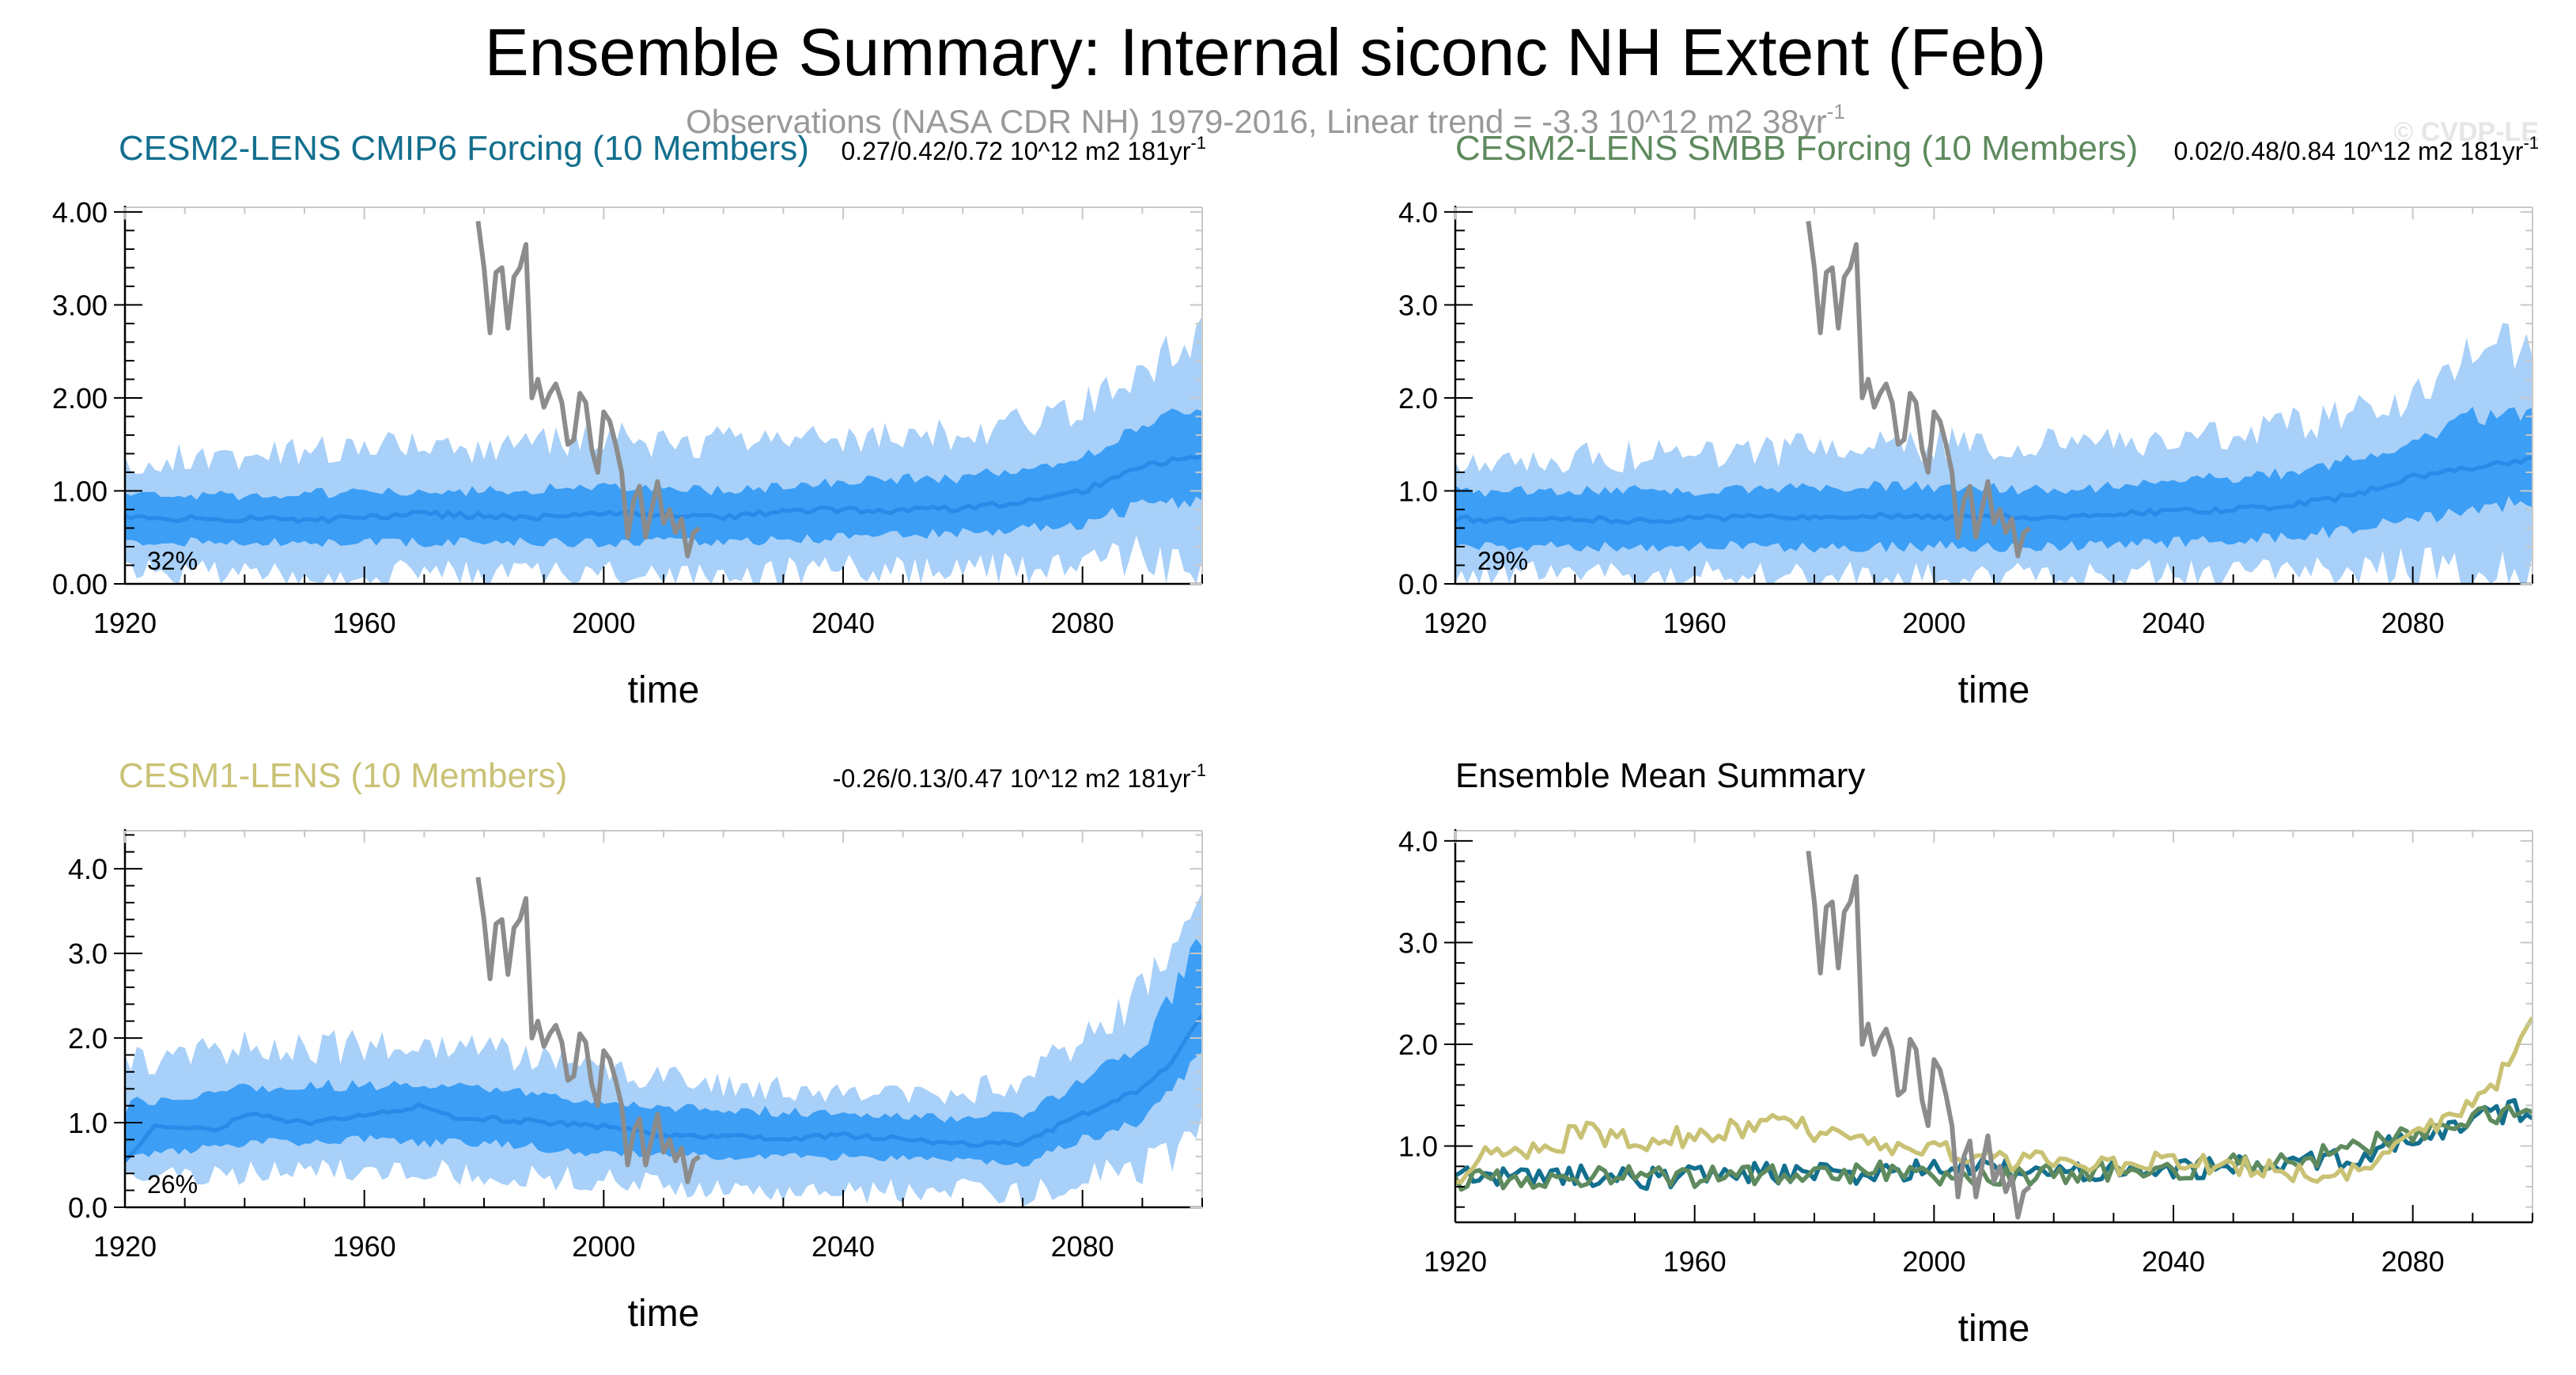 The image size is (2576, 1375). Describe the element at coordinates (1796, 148) in the screenshot. I see `panel-title: CESM2-LENS SMBB Forcing (10 Members)` at that location.